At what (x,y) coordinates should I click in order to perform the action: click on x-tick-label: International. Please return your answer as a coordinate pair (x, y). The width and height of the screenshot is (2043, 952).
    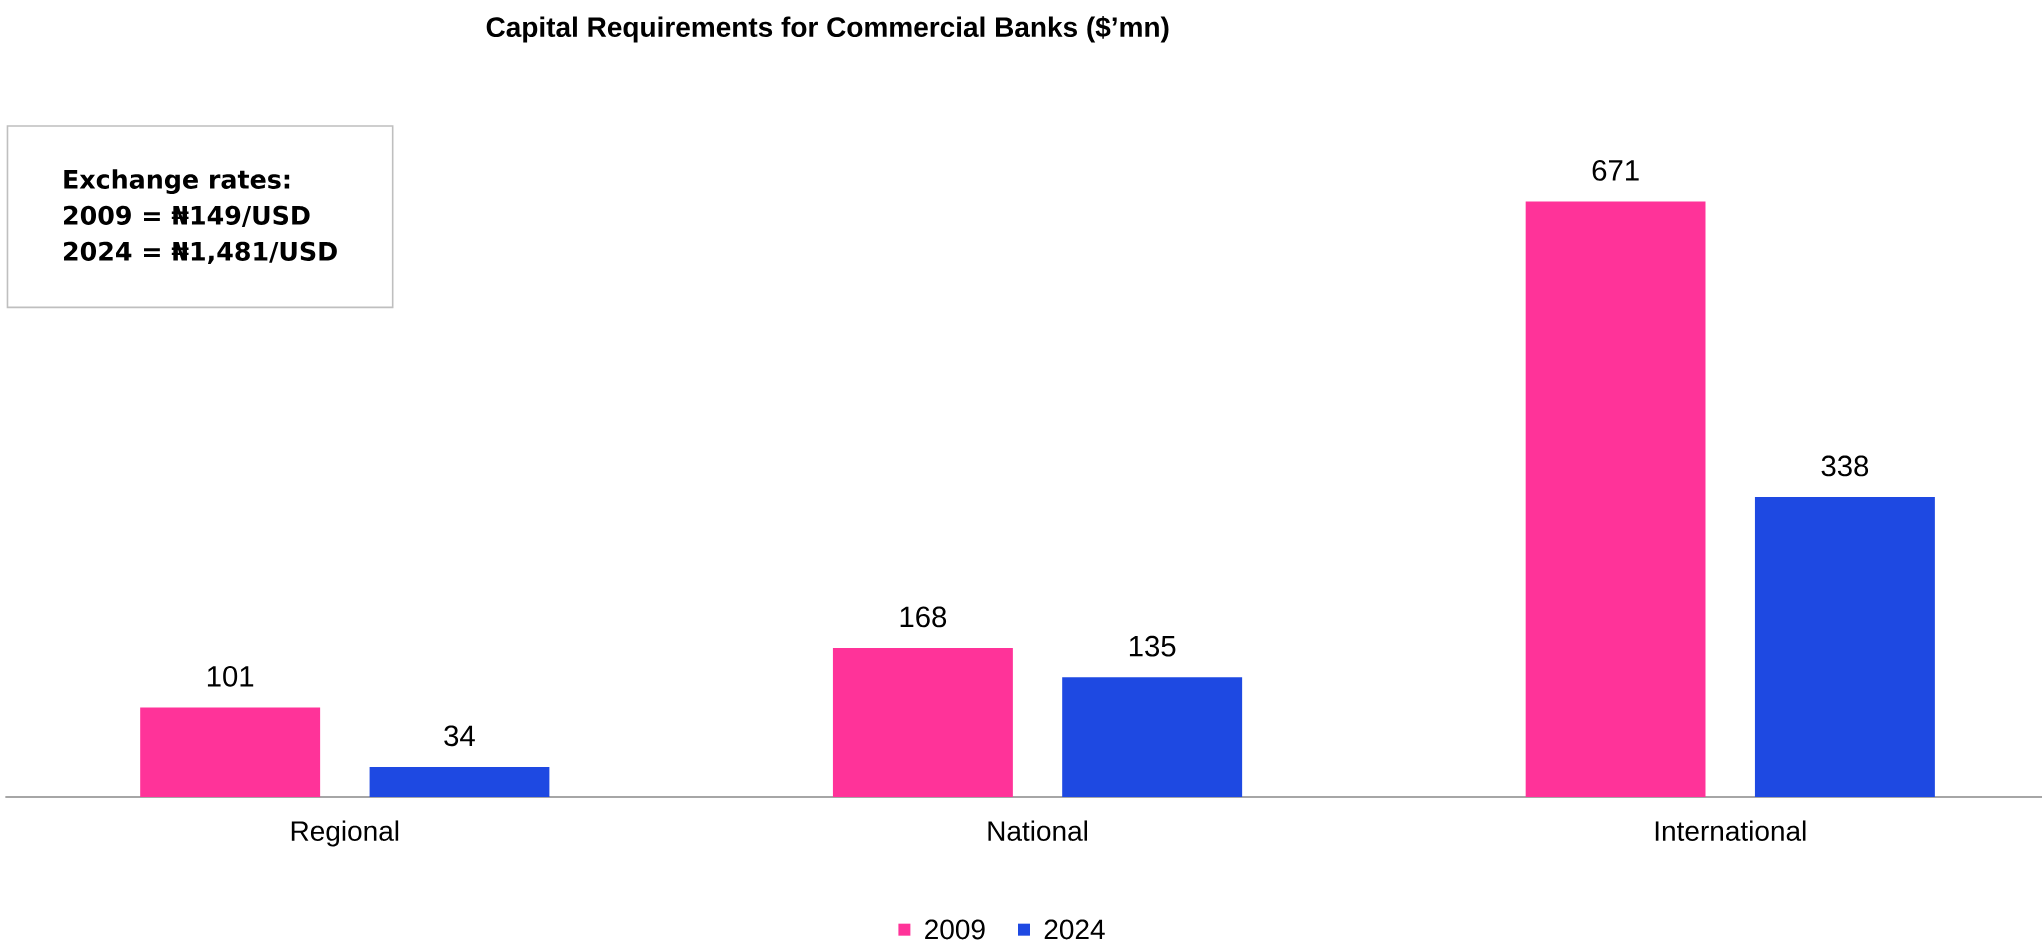
    Looking at the image, I should click on (1730, 831).